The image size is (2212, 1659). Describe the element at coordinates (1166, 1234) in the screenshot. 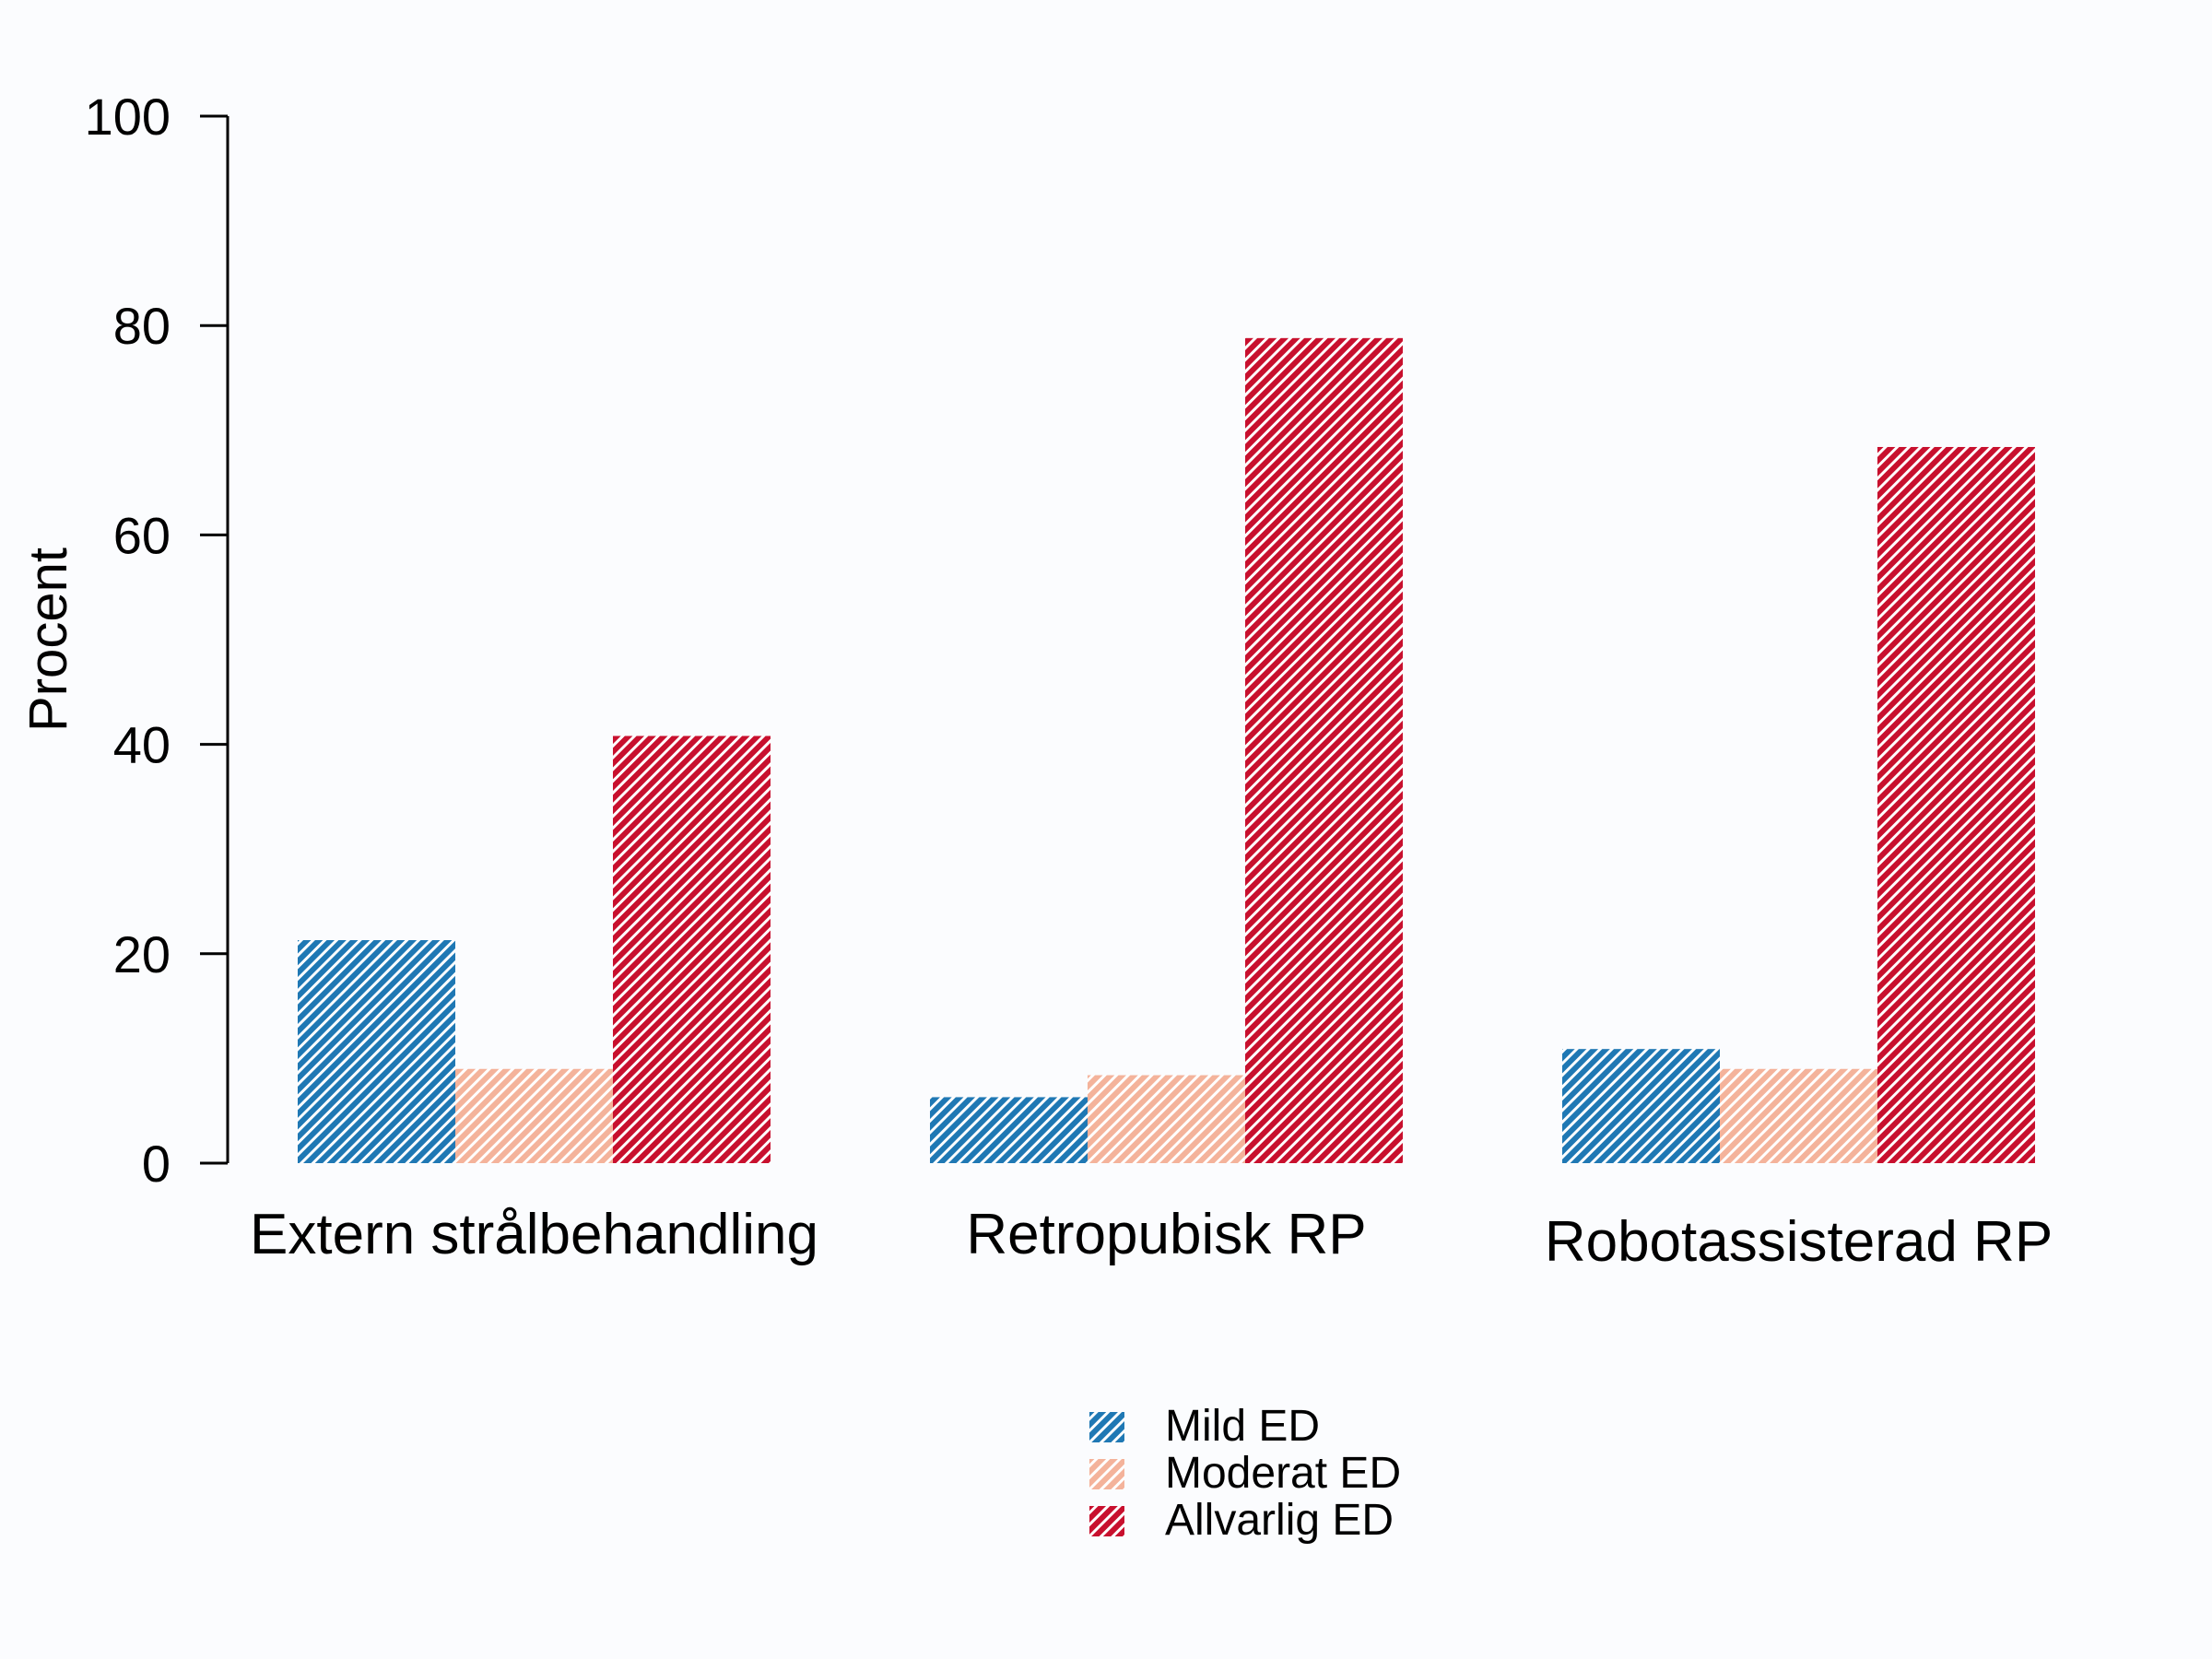

I see `x-category-label: Retropubisk RP` at that location.